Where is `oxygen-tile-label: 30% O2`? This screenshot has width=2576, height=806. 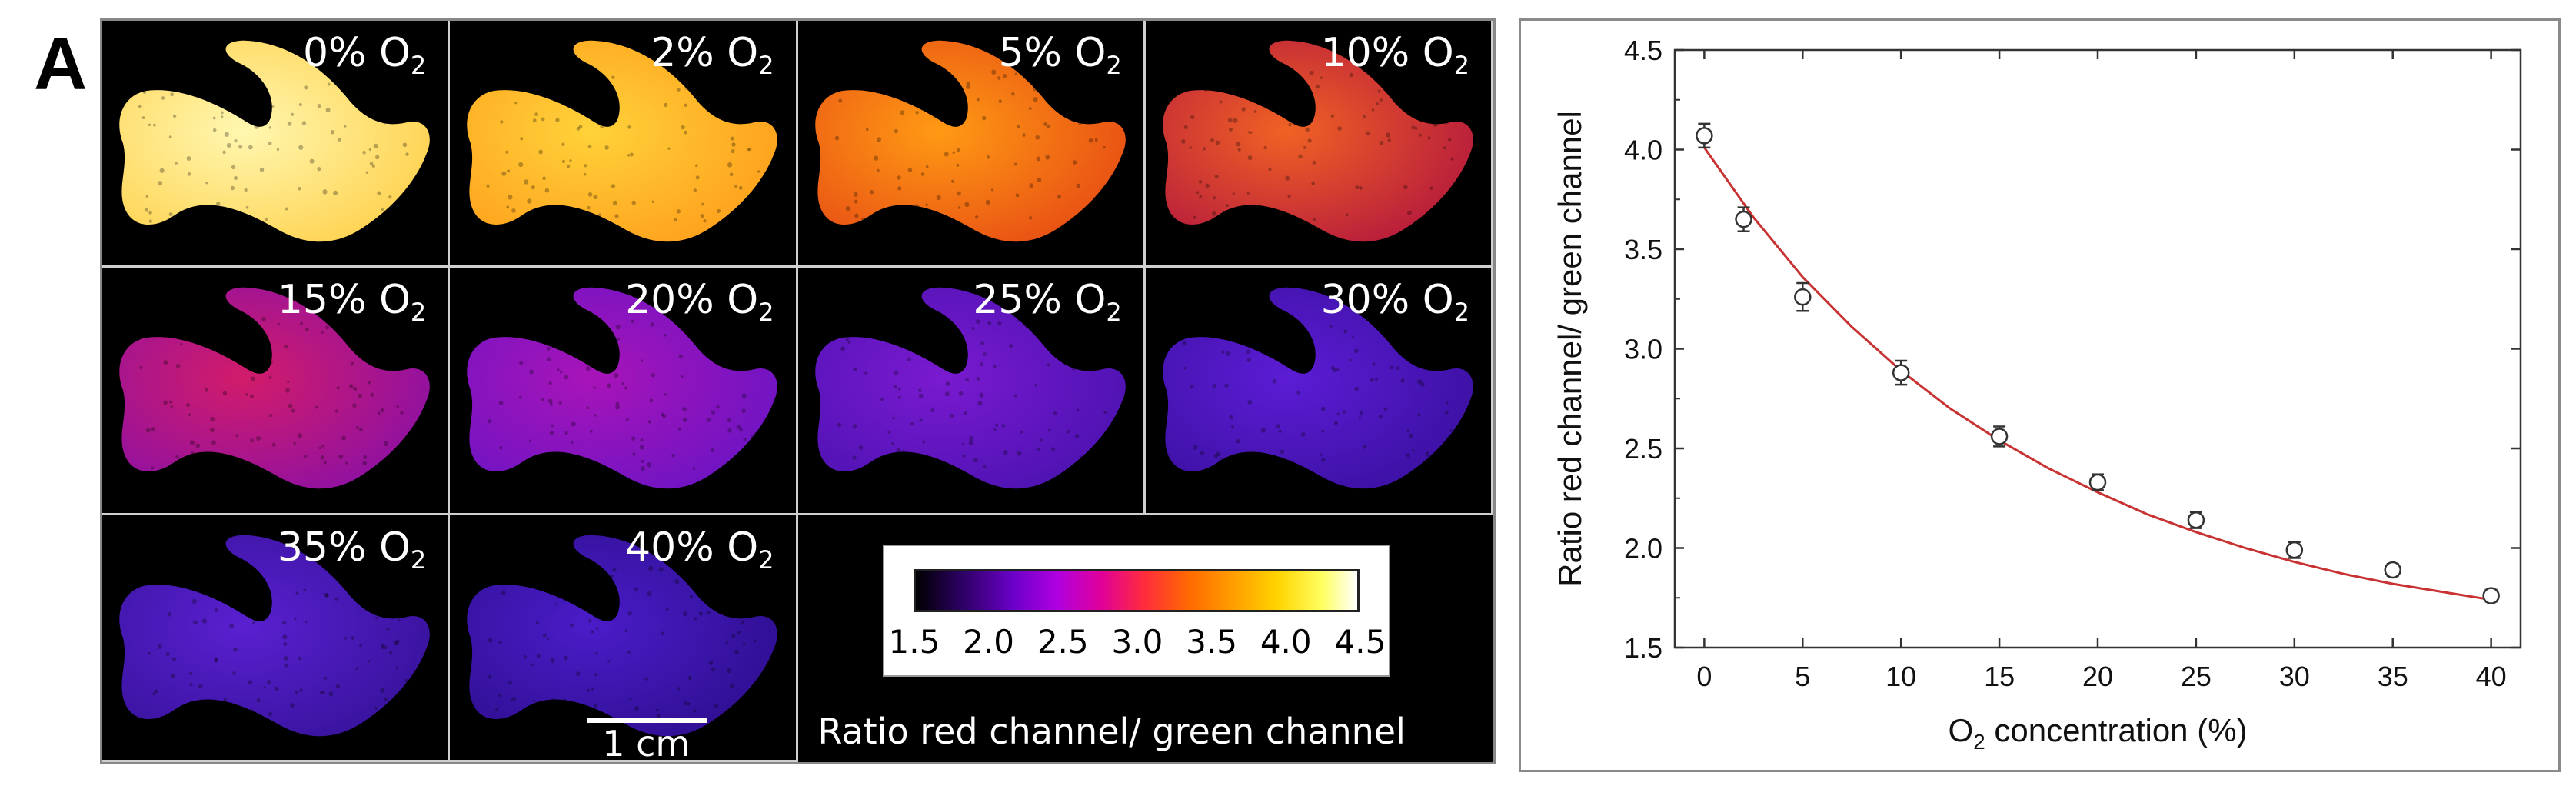
oxygen-tile-label: 30% O2 is located at coordinates (1394, 302).